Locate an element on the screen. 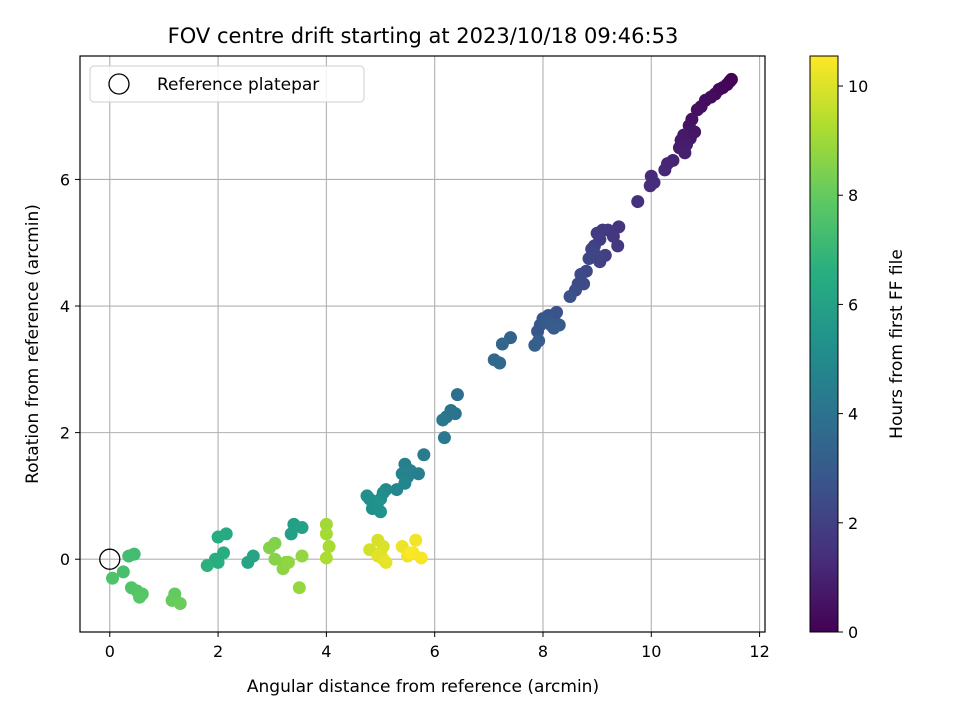 The image size is (960, 720). y-tick-label: 2 is located at coordinates (65, 433).